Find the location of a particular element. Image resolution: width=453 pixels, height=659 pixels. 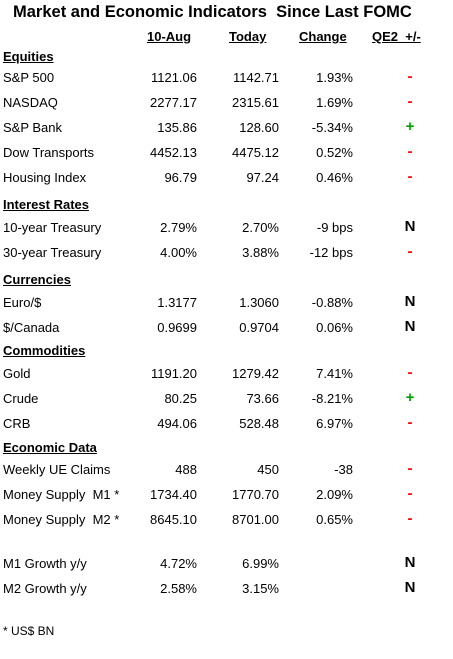

indicator-name: 10-year Treasury is located at coordinates (52, 227).